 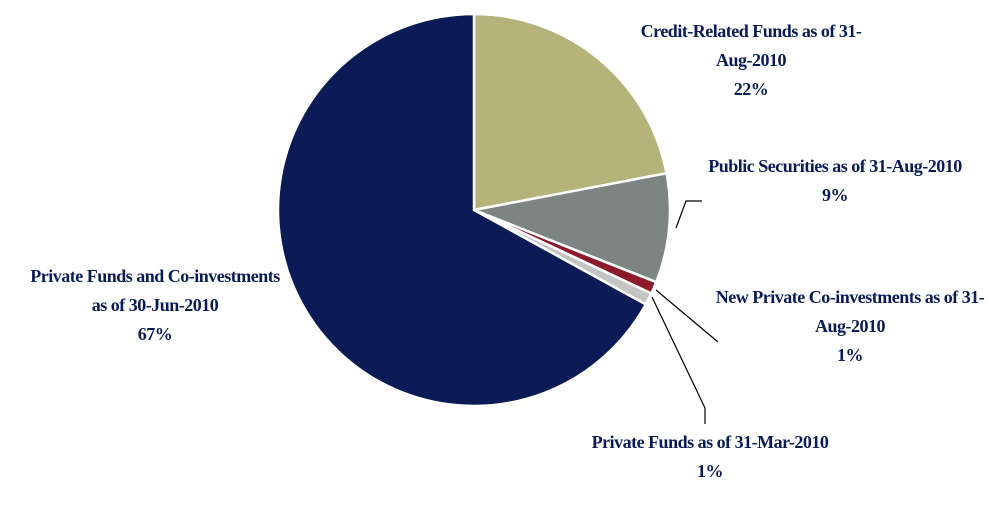 What do you see at coordinates (751, 89) in the screenshot?
I see `value-label: 22%` at bounding box center [751, 89].